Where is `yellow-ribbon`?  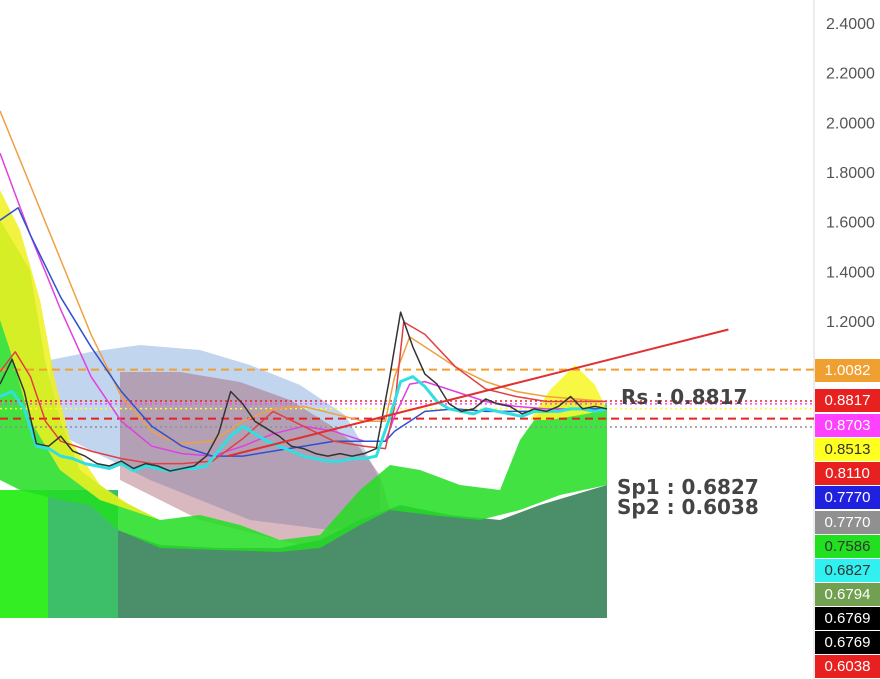
yellow-ribbon is located at coordinates (80, 355).